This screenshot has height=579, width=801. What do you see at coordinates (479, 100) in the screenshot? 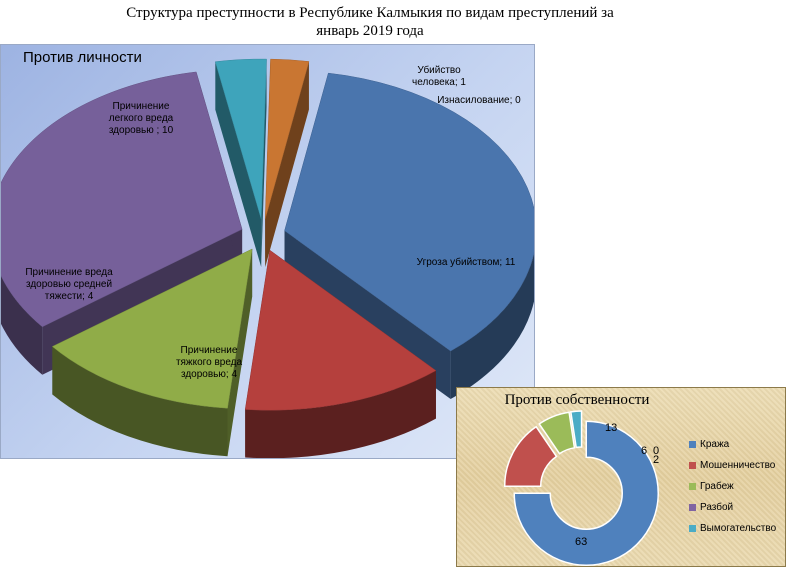
I see `pie-slice-label-5: Изнасилование; 0` at bounding box center [479, 100].